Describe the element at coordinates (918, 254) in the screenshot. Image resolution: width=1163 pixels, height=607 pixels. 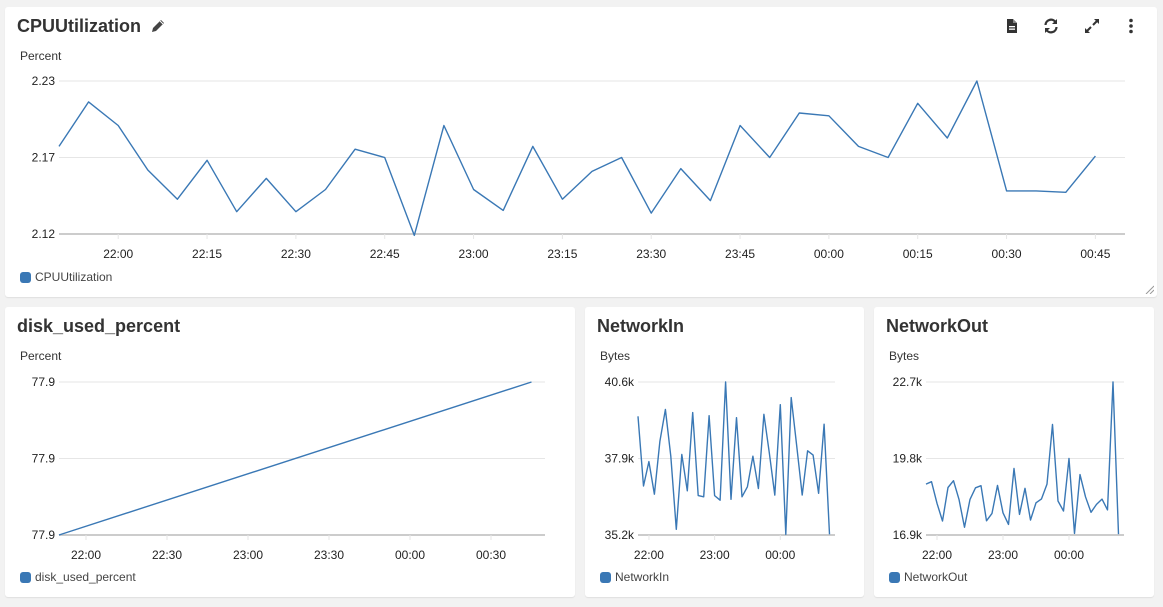
I see `x-tick-label: 00:15` at that location.